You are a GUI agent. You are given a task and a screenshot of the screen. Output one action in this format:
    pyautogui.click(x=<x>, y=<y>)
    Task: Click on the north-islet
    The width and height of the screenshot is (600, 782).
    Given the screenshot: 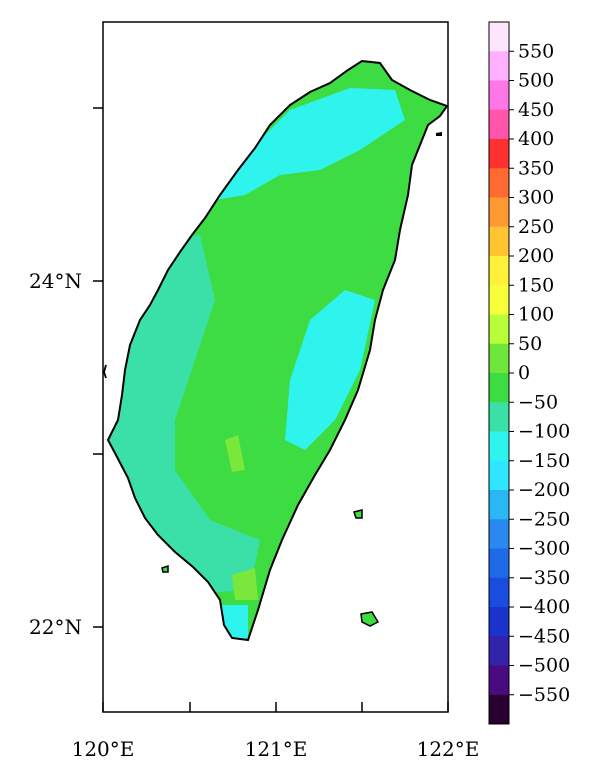 What is the action you would take?
    pyautogui.click(x=439, y=134)
    